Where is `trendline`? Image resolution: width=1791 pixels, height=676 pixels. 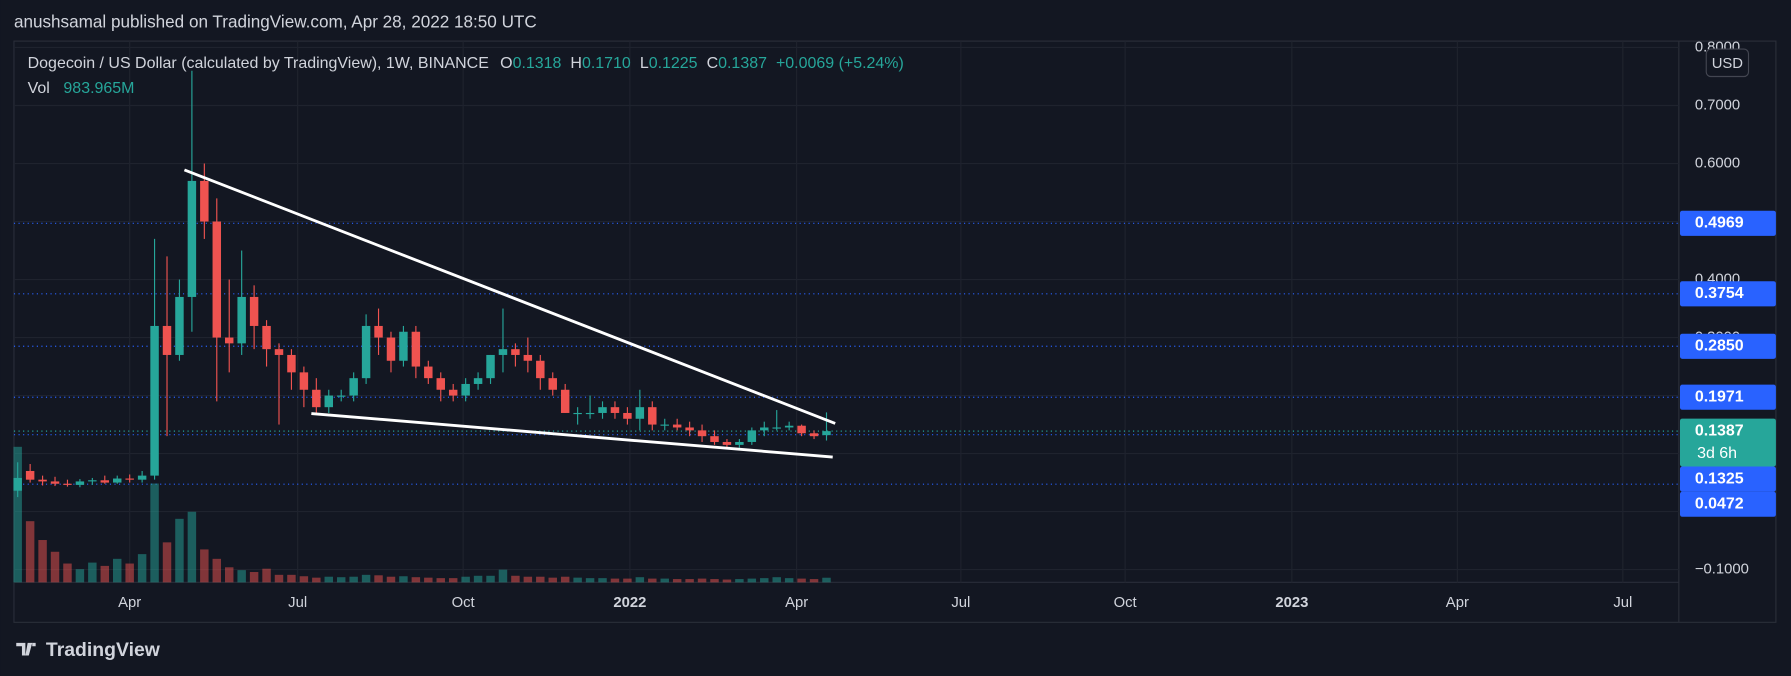
trendline is located at coordinates (572, 435).